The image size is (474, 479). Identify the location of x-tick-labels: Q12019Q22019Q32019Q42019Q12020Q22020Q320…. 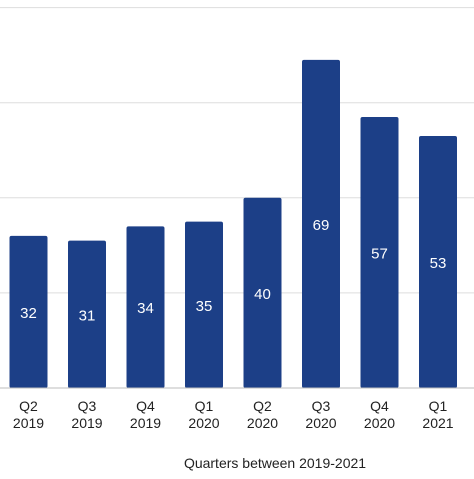
(237, 414).